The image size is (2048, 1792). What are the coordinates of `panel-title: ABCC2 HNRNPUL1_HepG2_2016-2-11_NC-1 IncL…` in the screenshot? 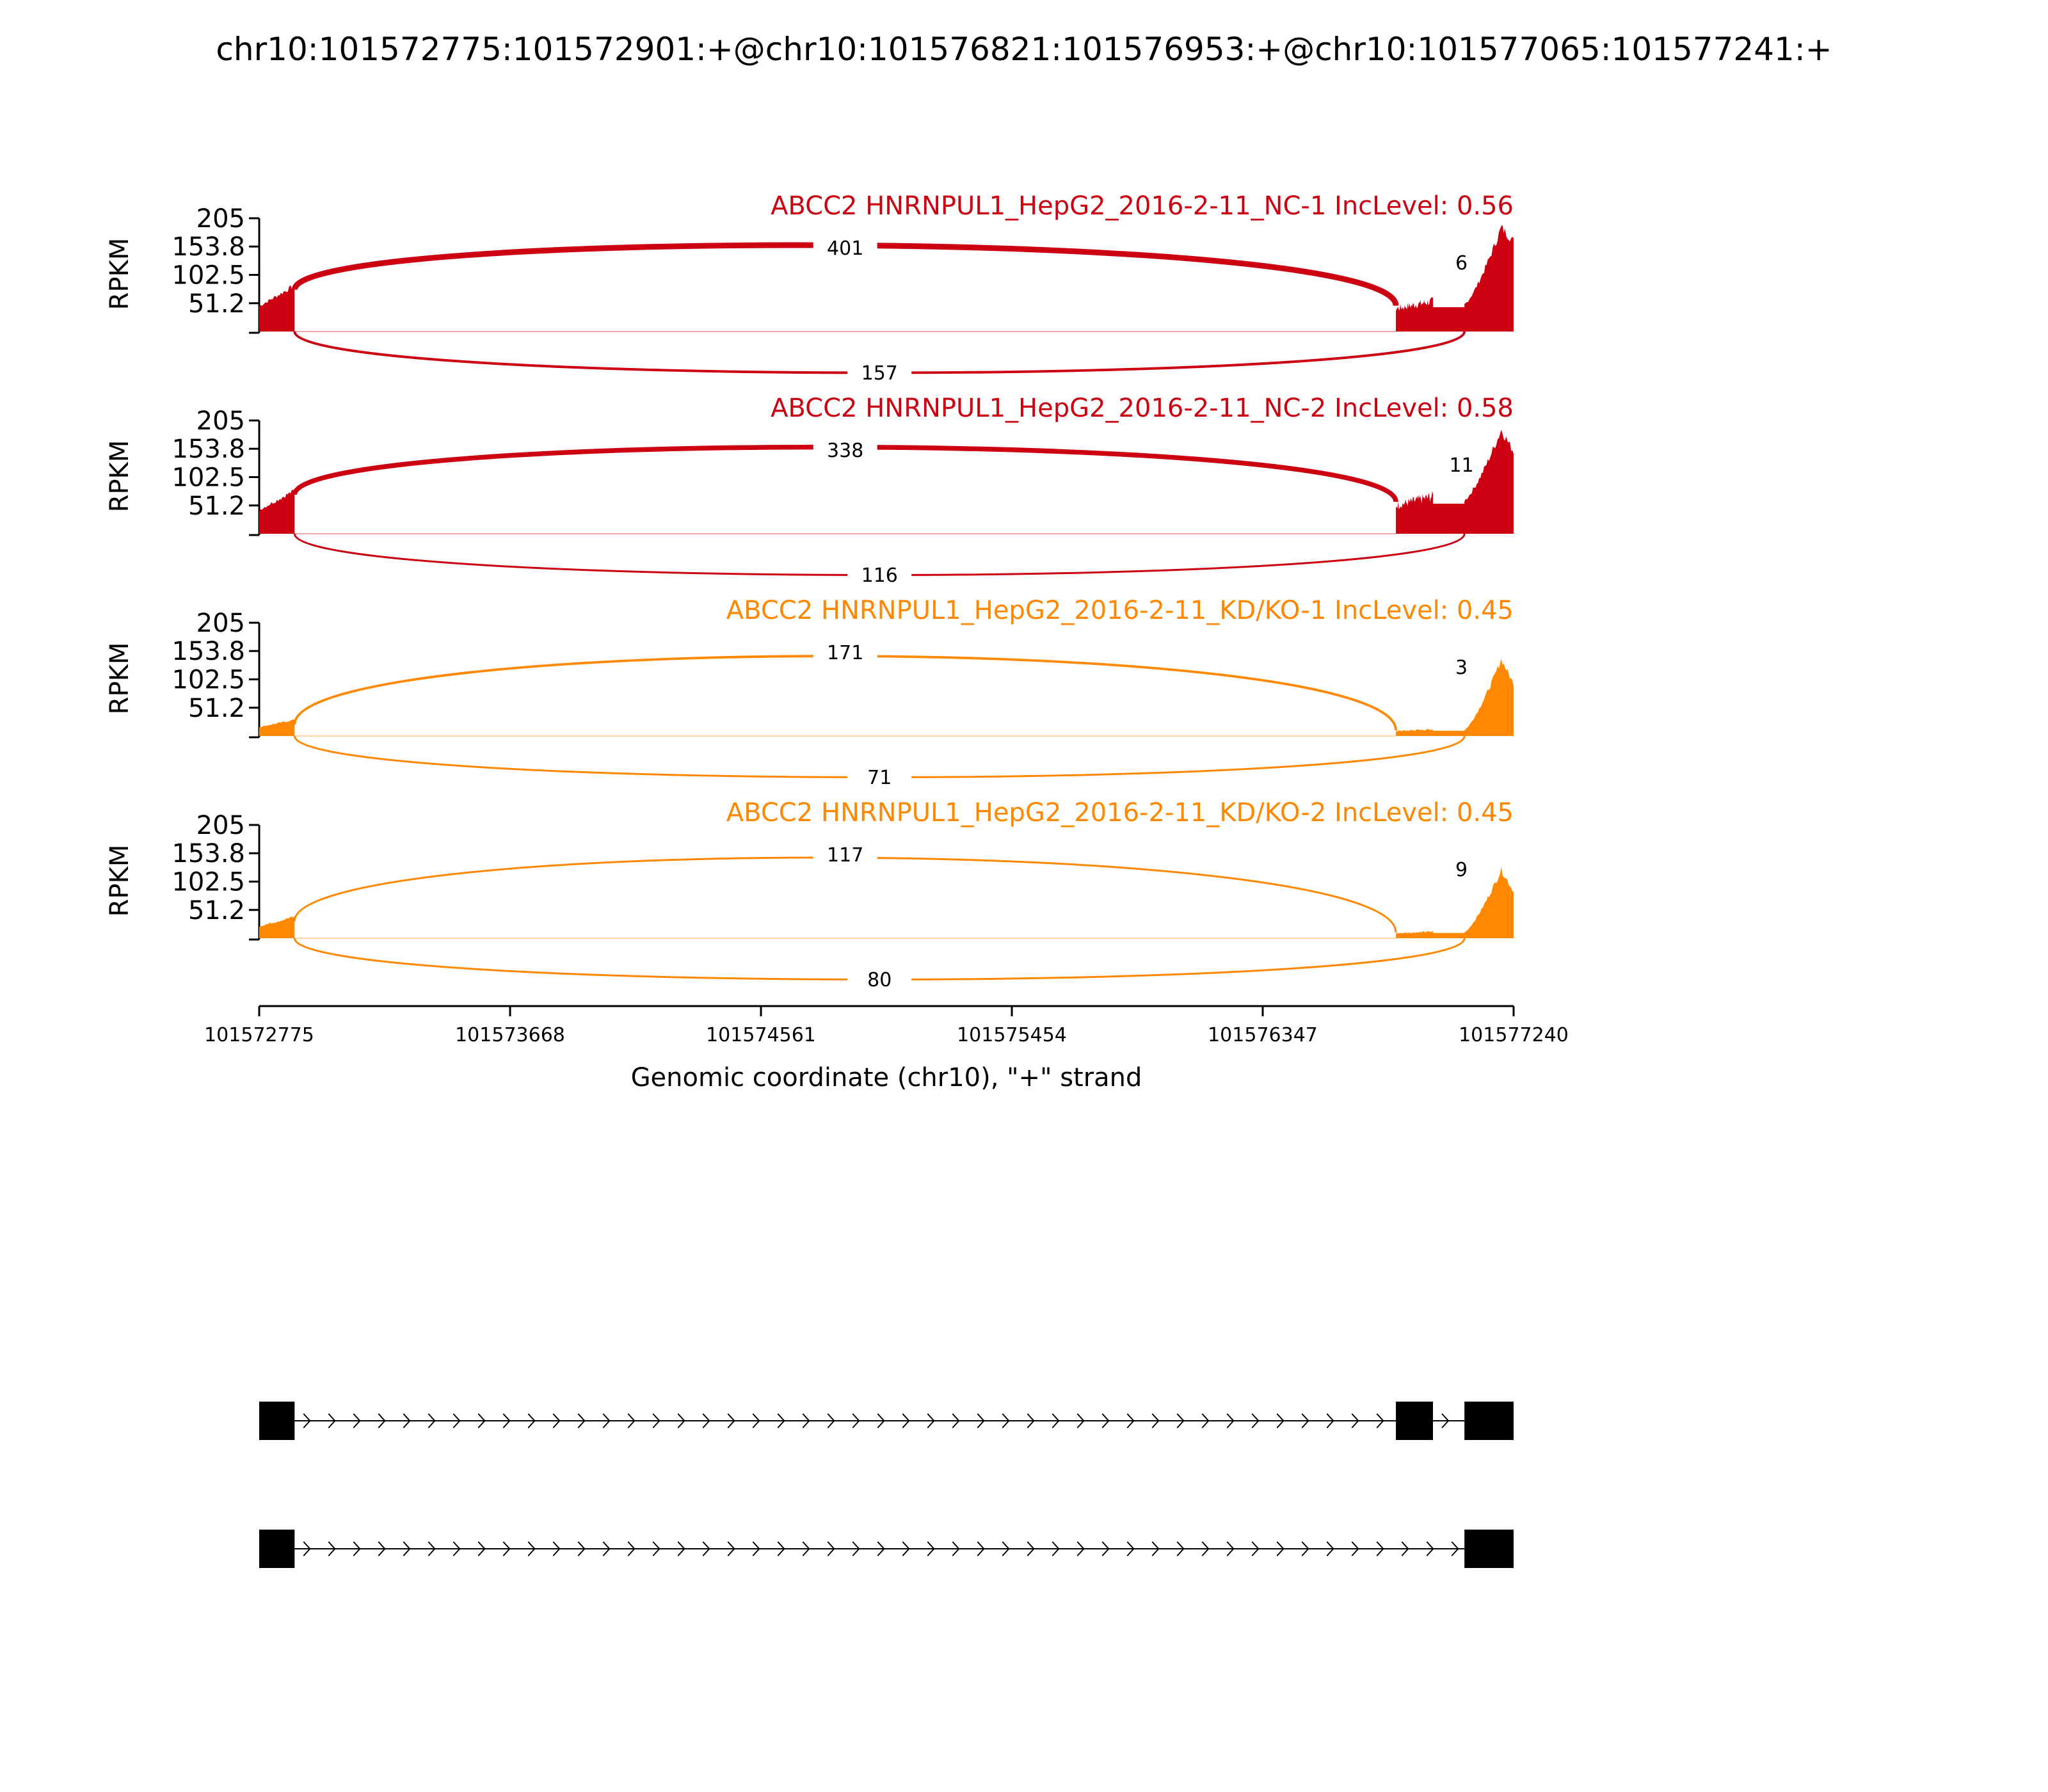 It's located at (1142, 206).